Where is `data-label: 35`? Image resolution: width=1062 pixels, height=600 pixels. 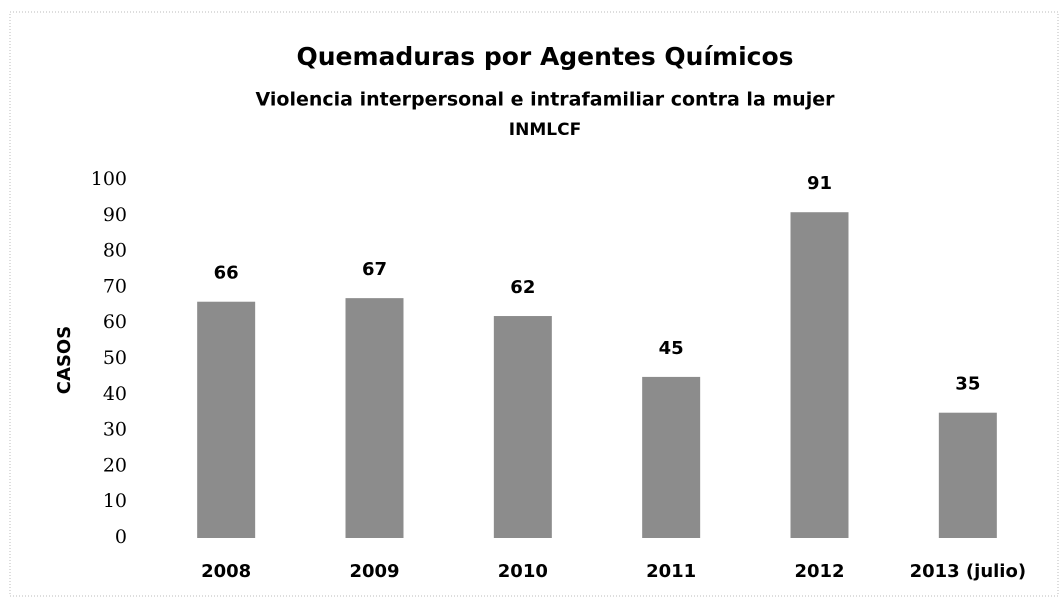 data-label: 35 is located at coordinates (967, 384).